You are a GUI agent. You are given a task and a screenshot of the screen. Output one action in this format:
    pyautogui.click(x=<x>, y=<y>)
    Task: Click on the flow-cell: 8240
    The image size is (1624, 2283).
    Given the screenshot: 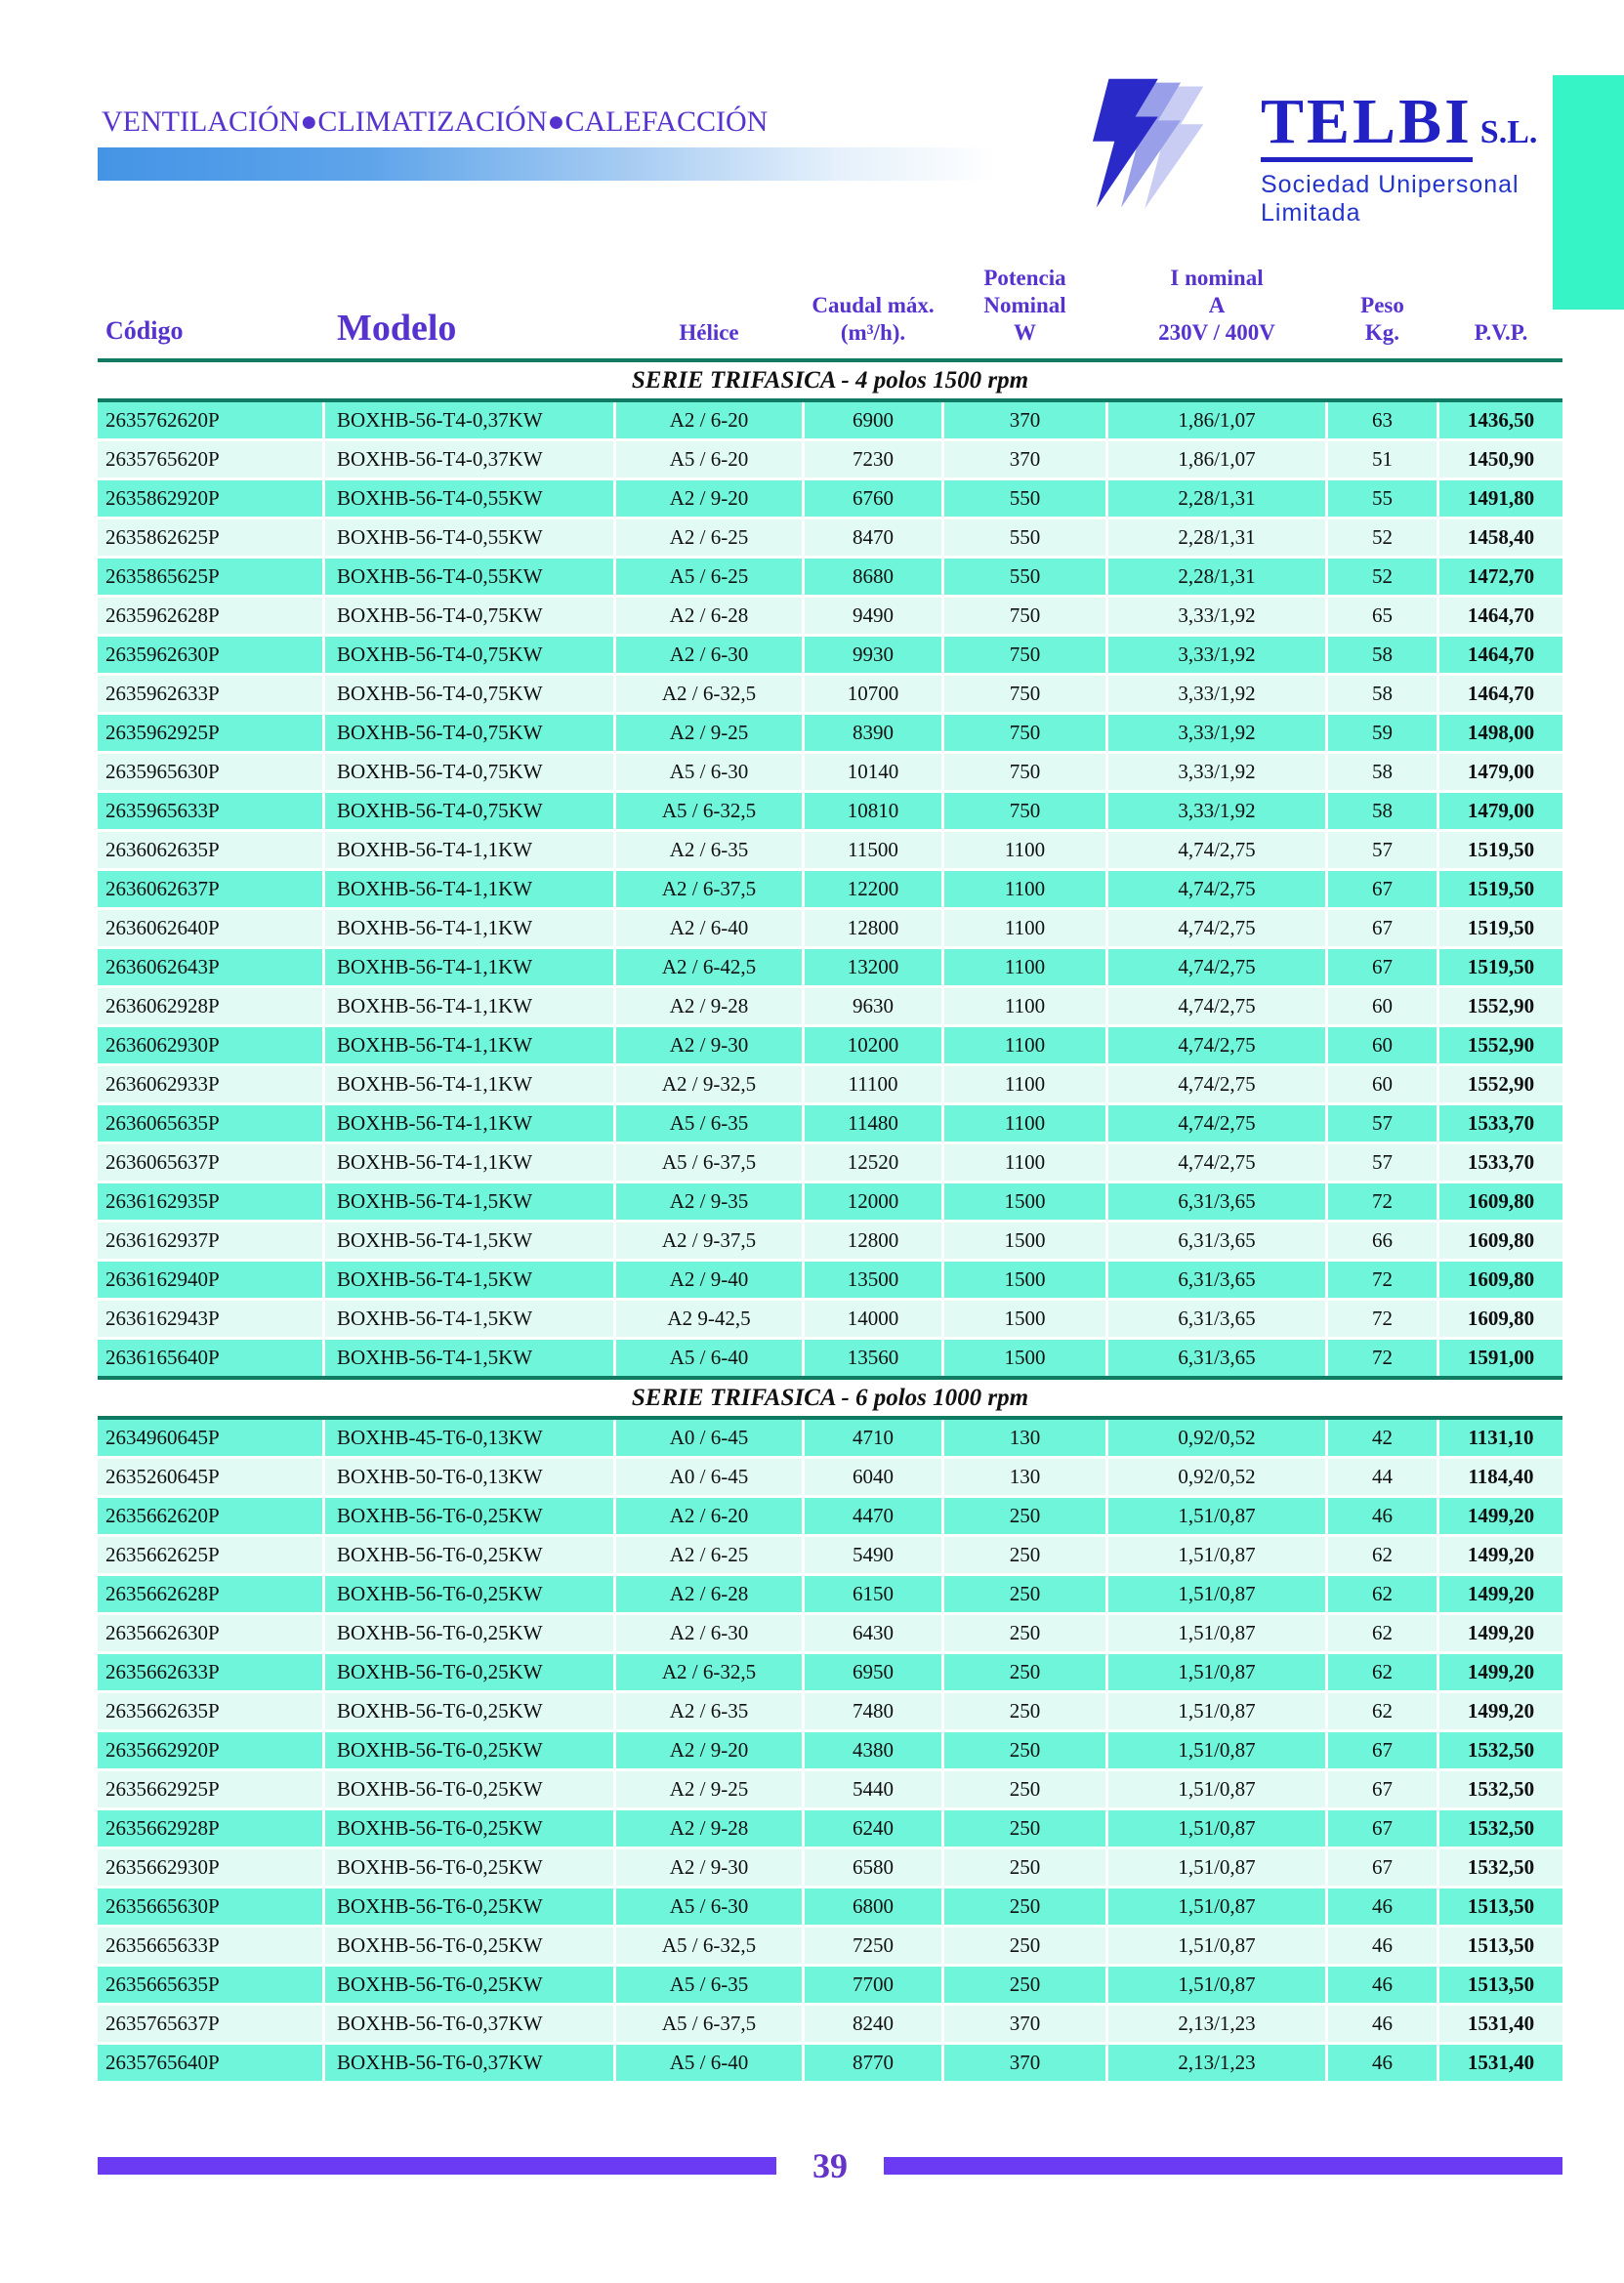 What is the action you would take?
    pyautogui.click(x=873, y=2024)
    